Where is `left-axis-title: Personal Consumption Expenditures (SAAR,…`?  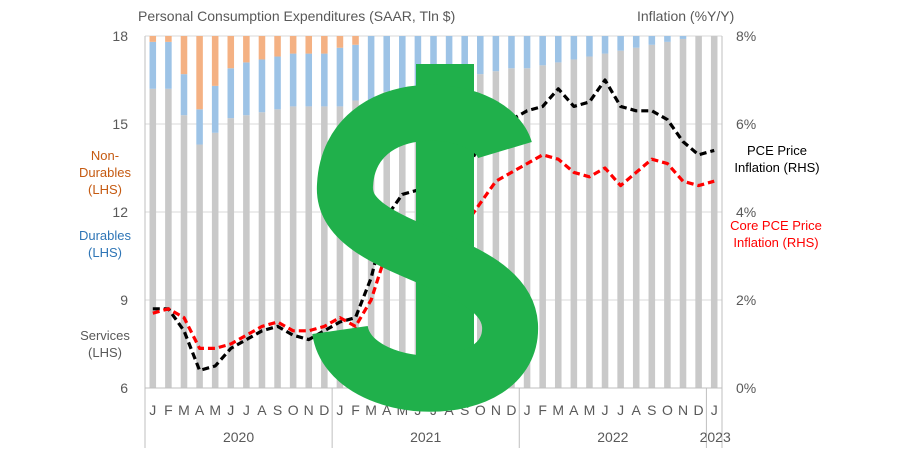 left-axis-title: Personal Consumption Expenditures (SAAR,… is located at coordinates (297, 16).